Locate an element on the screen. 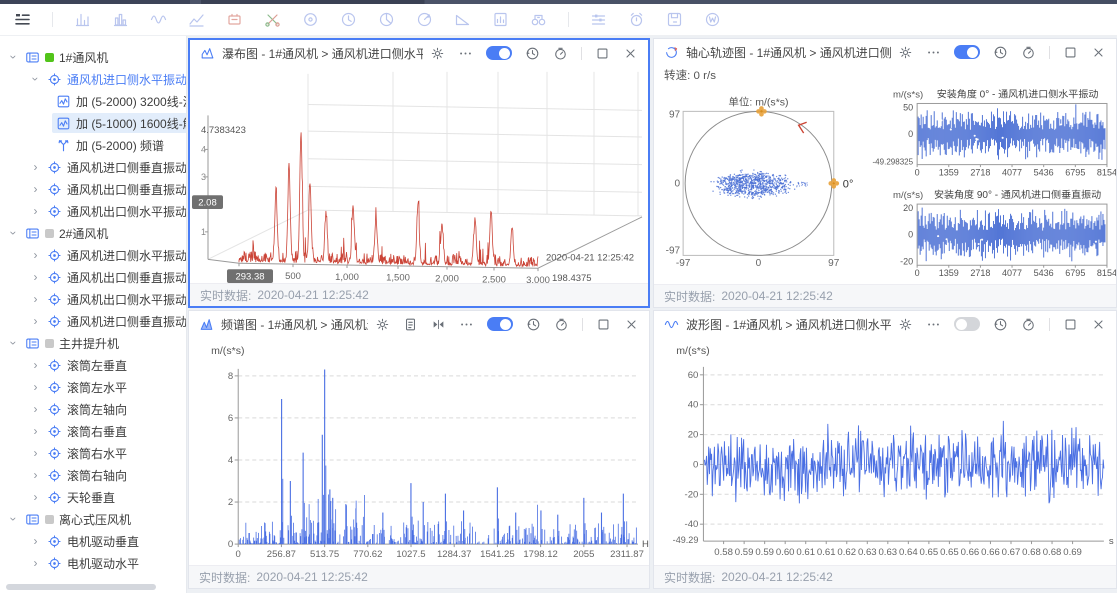 This screenshot has width=1117, height=593. tree-leaf-row: 加 (5-2000) 3200线-波形. is located at coordinates (93, 101).